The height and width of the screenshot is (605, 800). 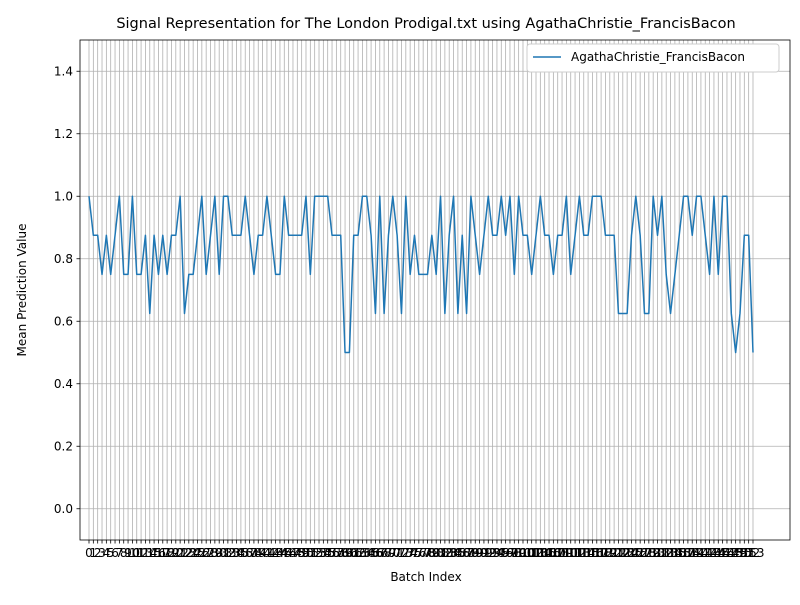 What do you see at coordinates (223, 553) in the screenshot?
I see `x-tick-label: 31` at bounding box center [223, 553].